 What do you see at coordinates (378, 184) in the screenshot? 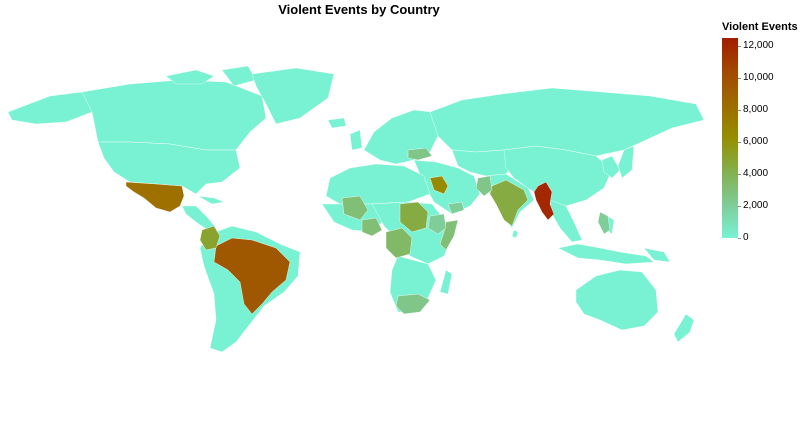
I see `region-north-africa` at bounding box center [378, 184].